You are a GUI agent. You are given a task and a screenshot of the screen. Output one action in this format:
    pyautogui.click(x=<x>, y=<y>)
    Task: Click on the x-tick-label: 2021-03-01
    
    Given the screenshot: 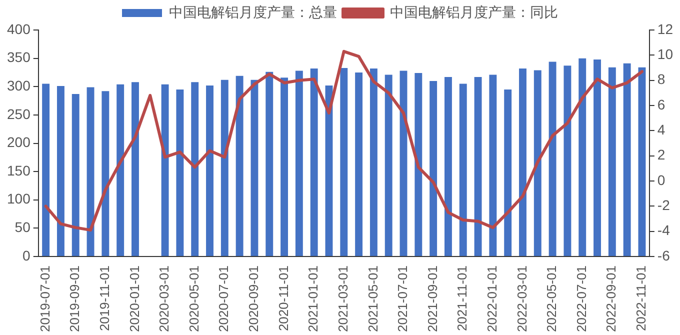 What is the action you would take?
    pyautogui.click(x=342, y=299)
    